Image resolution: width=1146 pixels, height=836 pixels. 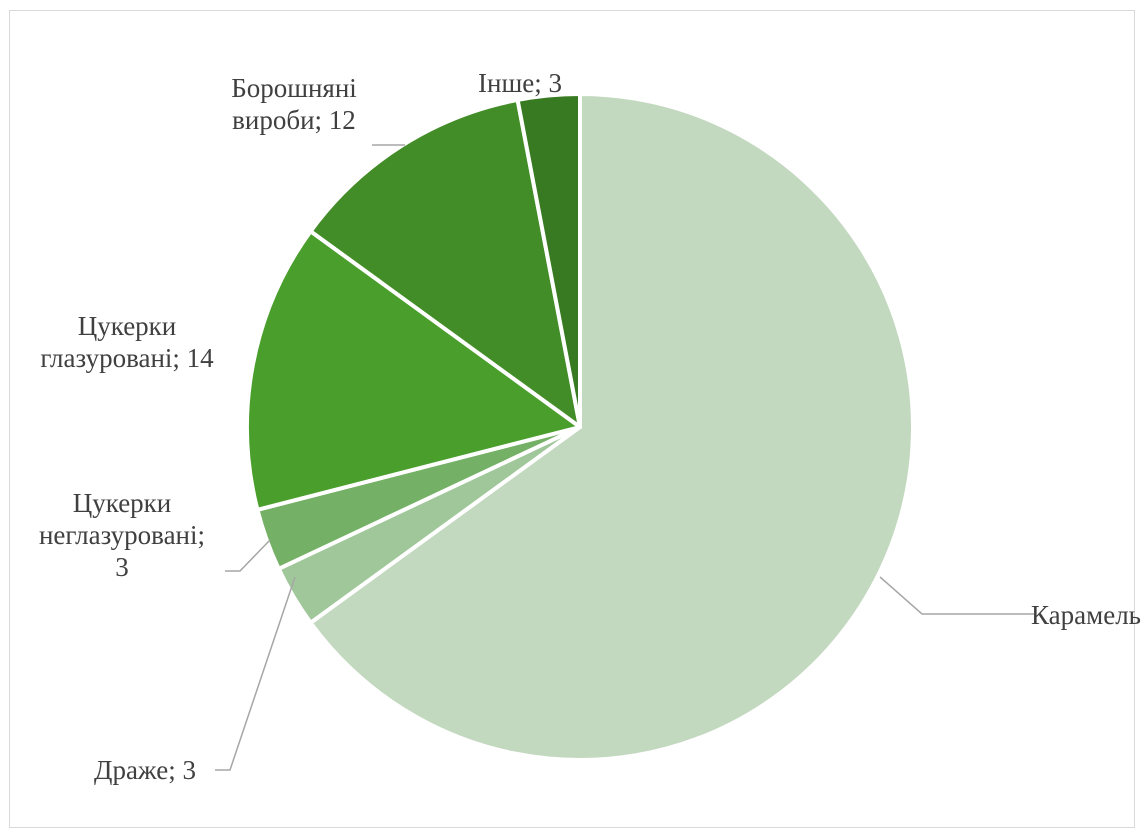 I want to click on slice-label-line: Інше; 3, so click(x=520, y=83).